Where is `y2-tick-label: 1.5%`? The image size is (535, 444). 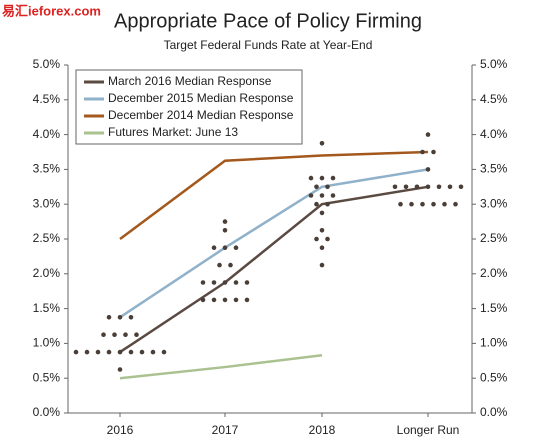
y2-tick-label: 1.5% is located at coordinates (494, 308).